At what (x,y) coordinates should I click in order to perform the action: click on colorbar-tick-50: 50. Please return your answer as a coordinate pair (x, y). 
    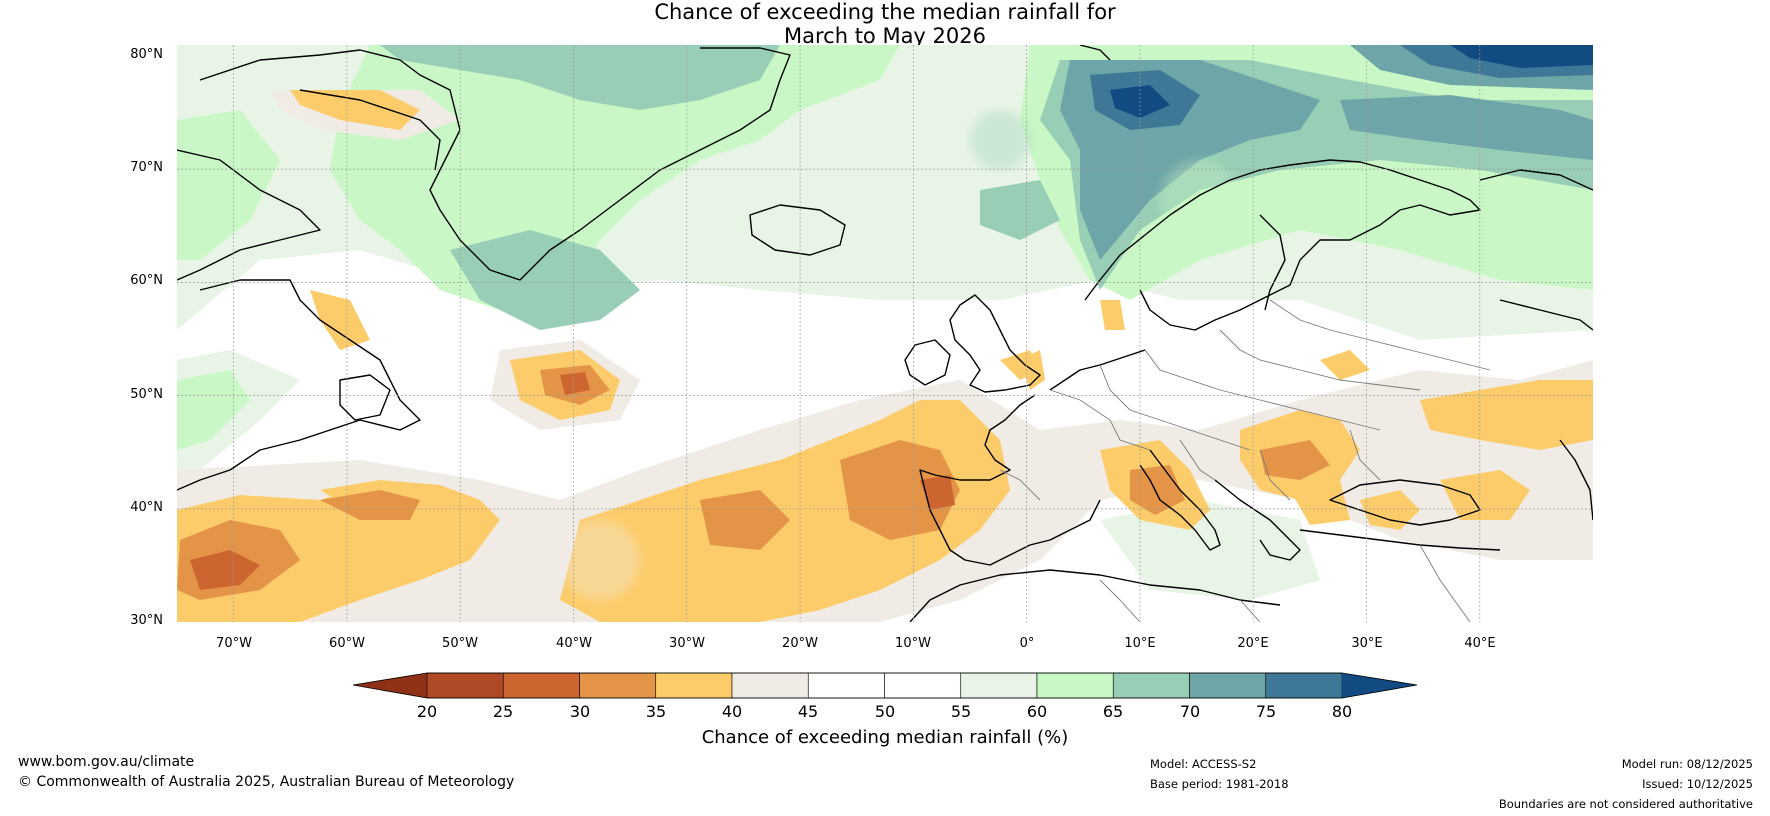
    Looking at the image, I should click on (885, 711).